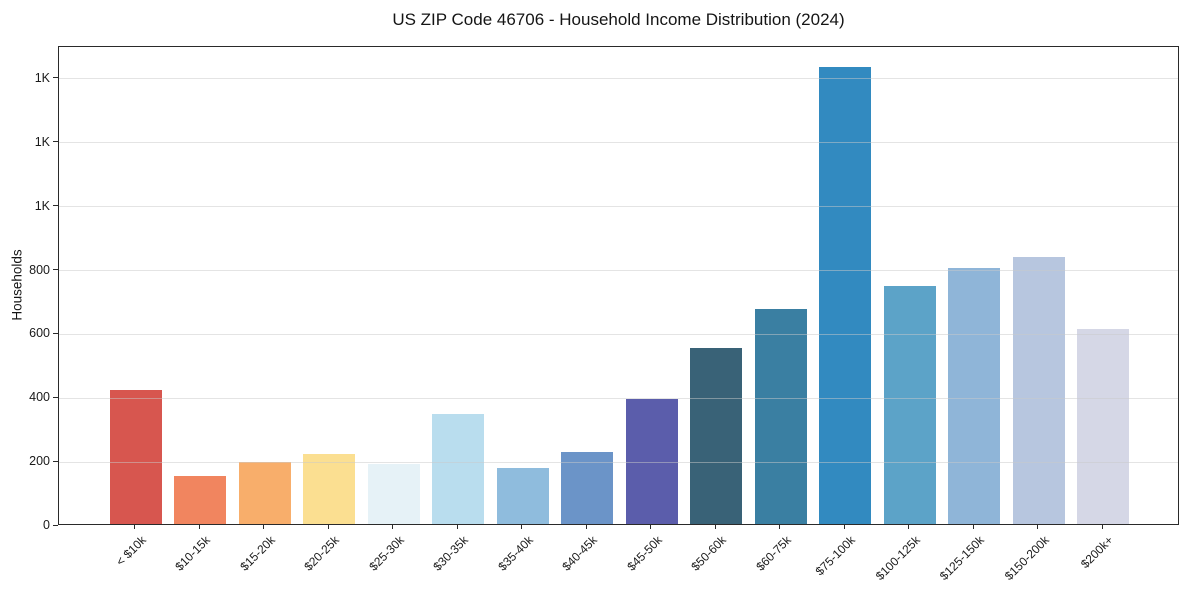 Image resolution: width=1189 pixels, height=590 pixels. Describe the element at coordinates (322, 553) in the screenshot. I see `x-tick-label: $20-25k` at that location.